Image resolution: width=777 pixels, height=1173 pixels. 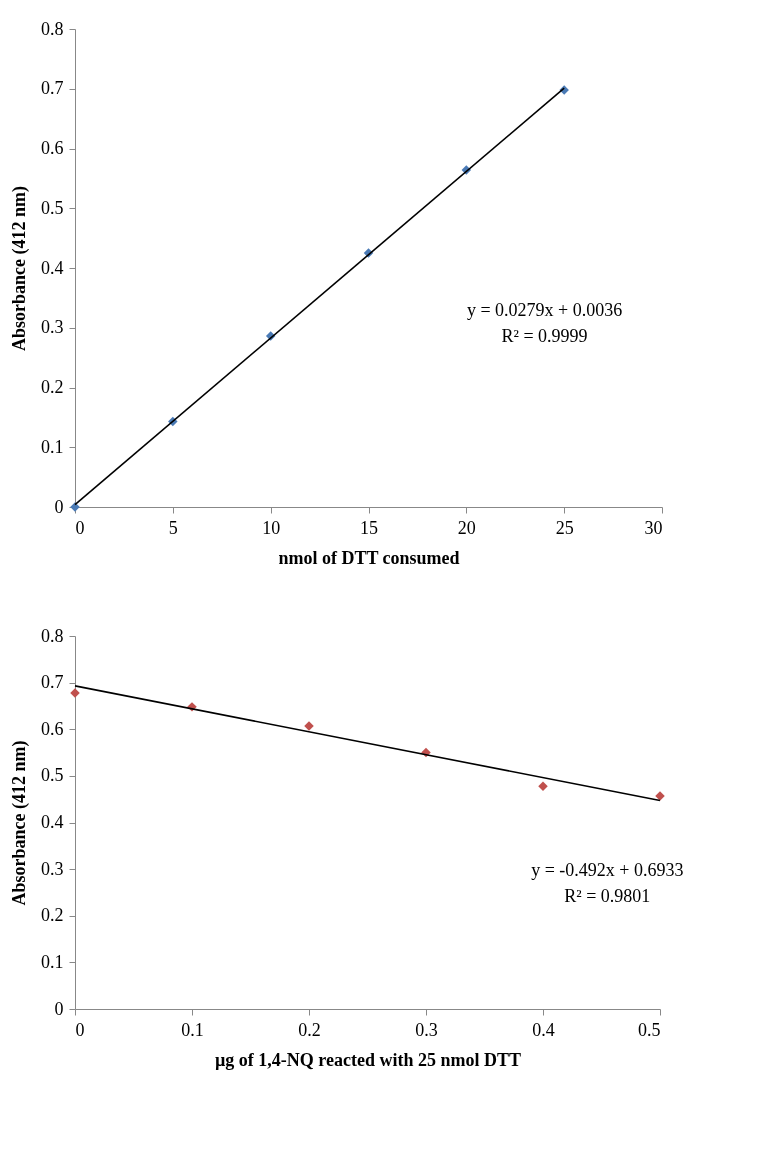 What do you see at coordinates (544, 310) in the screenshot?
I see `annotation: y = 0.0279x + 0.0036` at bounding box center [544, 310].